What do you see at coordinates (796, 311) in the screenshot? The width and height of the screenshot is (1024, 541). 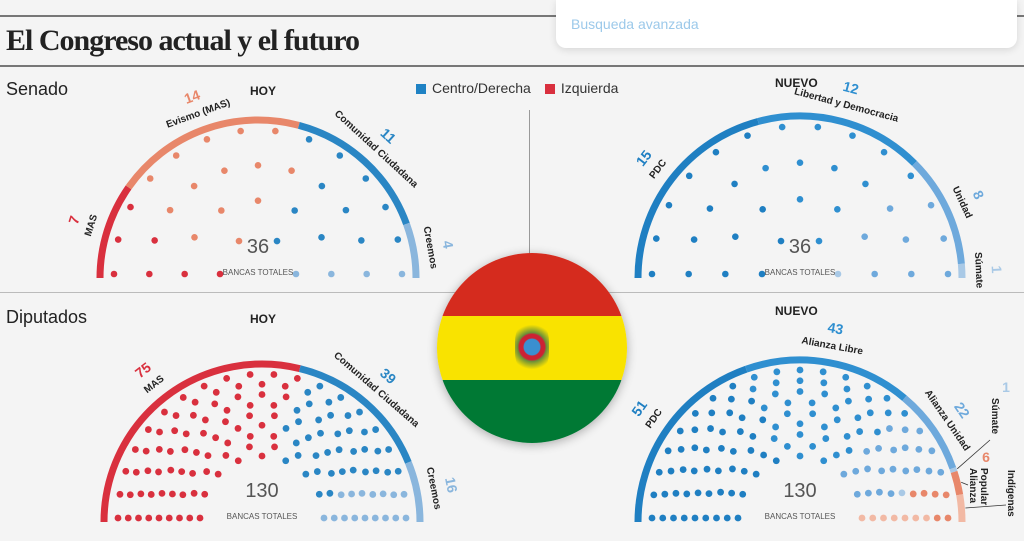 I see `diputados-nuevo-label: NUEVO` at bounding box center [796, 311].